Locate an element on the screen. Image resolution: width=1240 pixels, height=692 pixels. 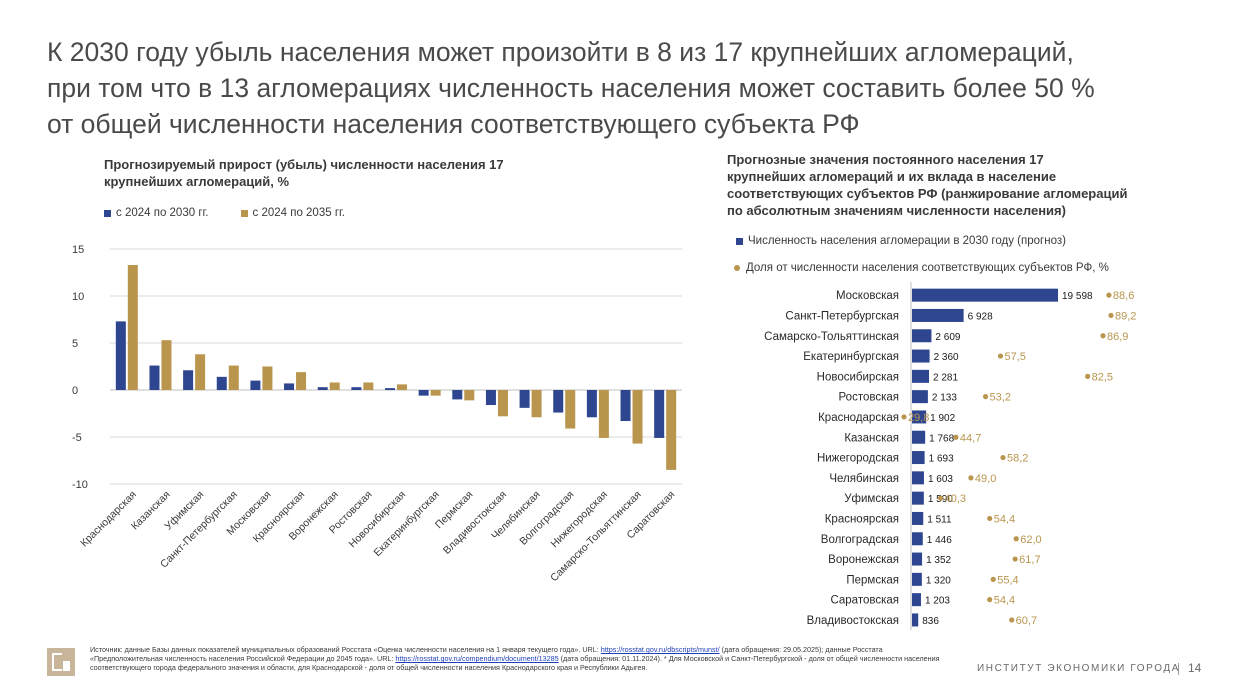
category-label: Волгоградская is located at coordinates (860, 540).